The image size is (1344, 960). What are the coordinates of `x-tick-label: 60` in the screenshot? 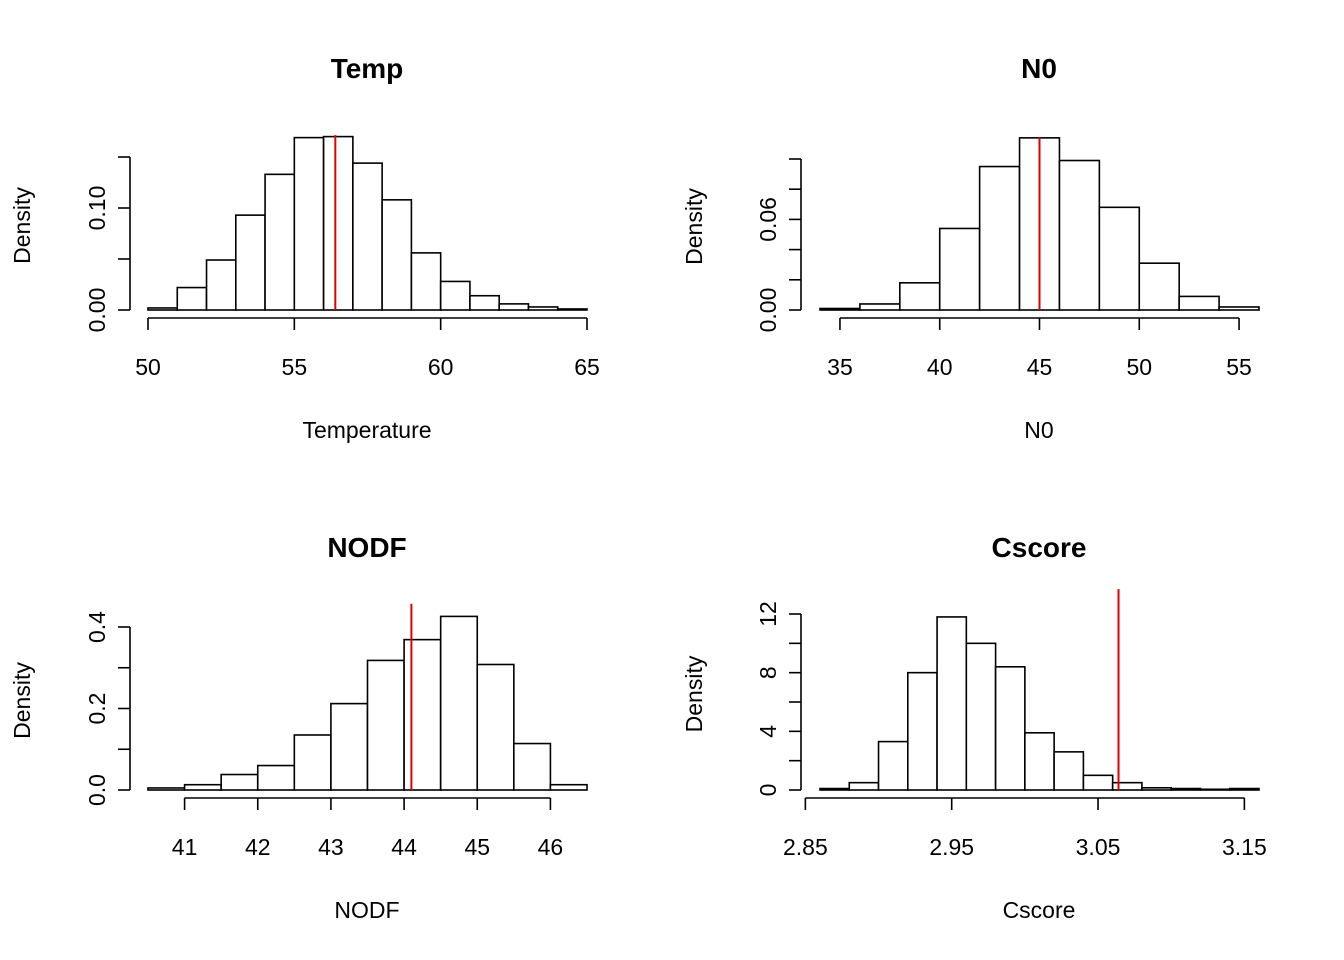 It's located at (441, 367).